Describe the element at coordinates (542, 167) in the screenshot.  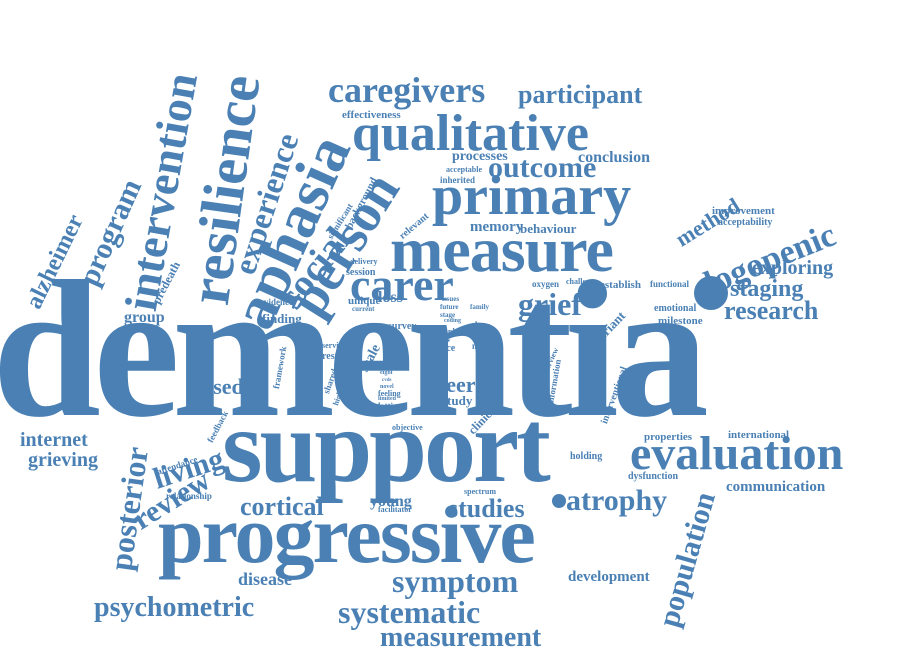
I see `word-outcome: outcome` at that location.